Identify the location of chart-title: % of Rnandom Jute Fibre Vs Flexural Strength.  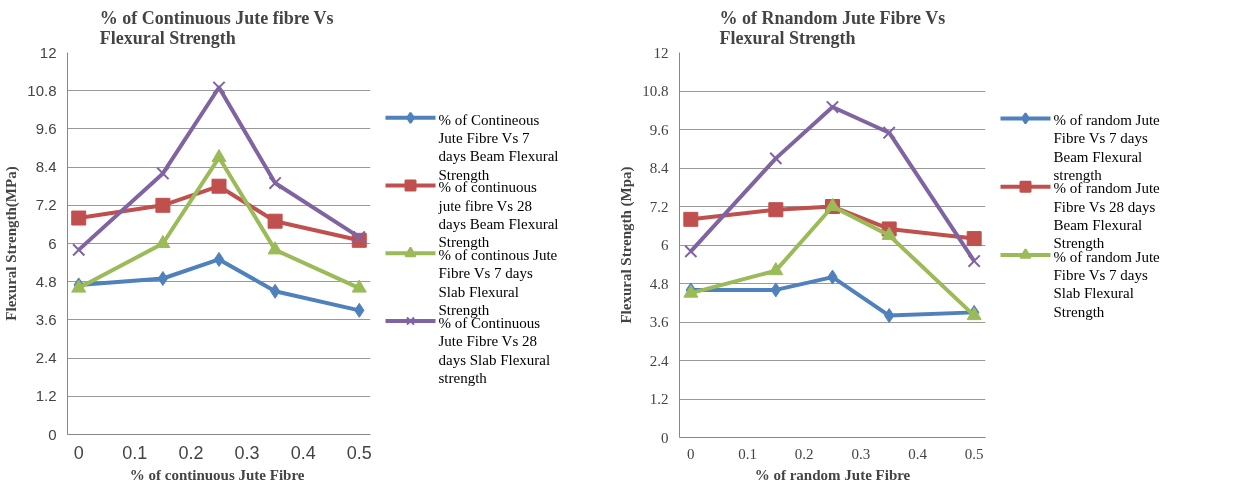
(832, 27).